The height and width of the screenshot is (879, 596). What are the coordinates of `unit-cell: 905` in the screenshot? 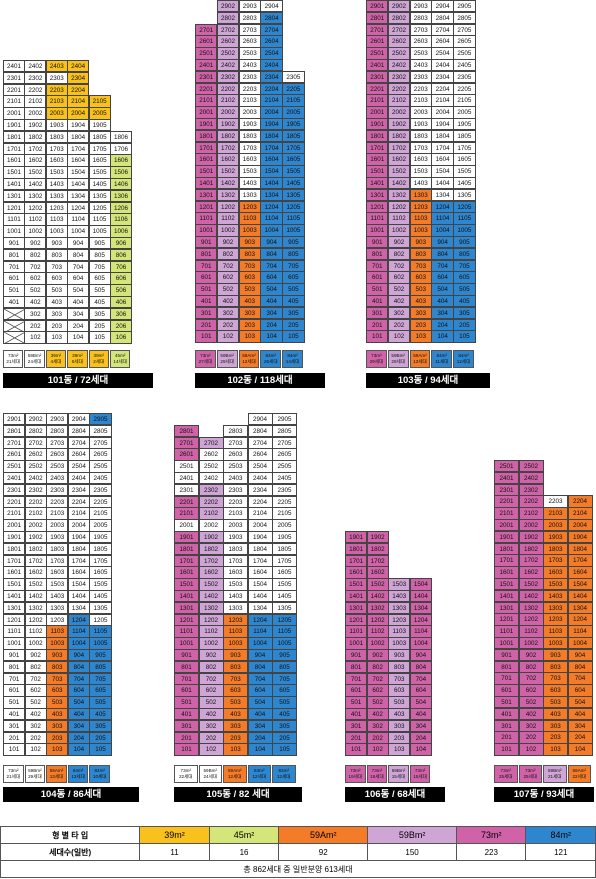 It's located at (285, 655).